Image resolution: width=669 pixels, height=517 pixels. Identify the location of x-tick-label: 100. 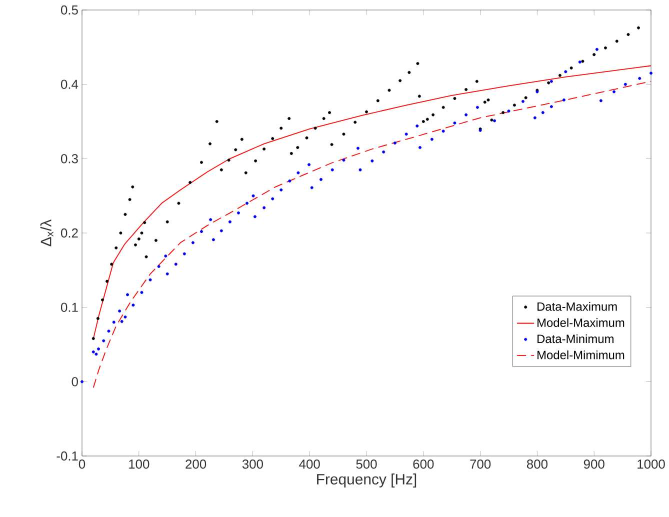
(139, 464).